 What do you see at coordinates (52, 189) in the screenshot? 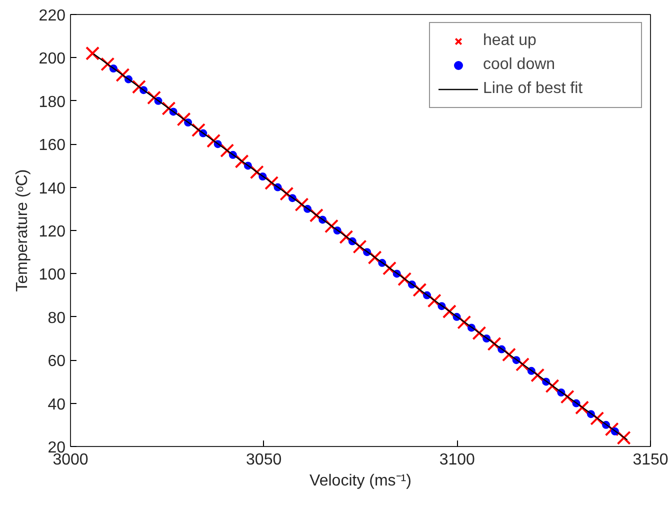
I see `y-tick-label: 140` at bounding box center [52, 189].